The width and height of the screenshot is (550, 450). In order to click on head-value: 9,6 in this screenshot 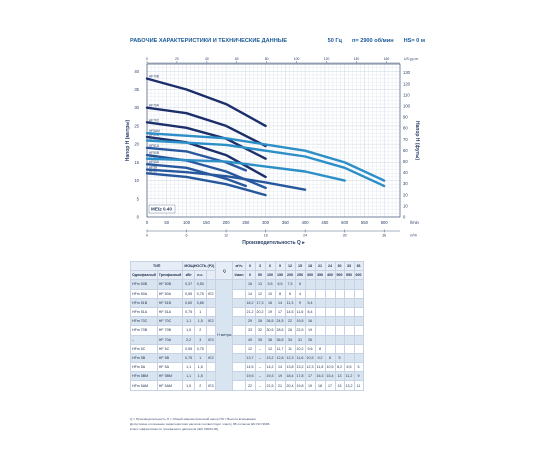, I will do `click(310, 348)`.